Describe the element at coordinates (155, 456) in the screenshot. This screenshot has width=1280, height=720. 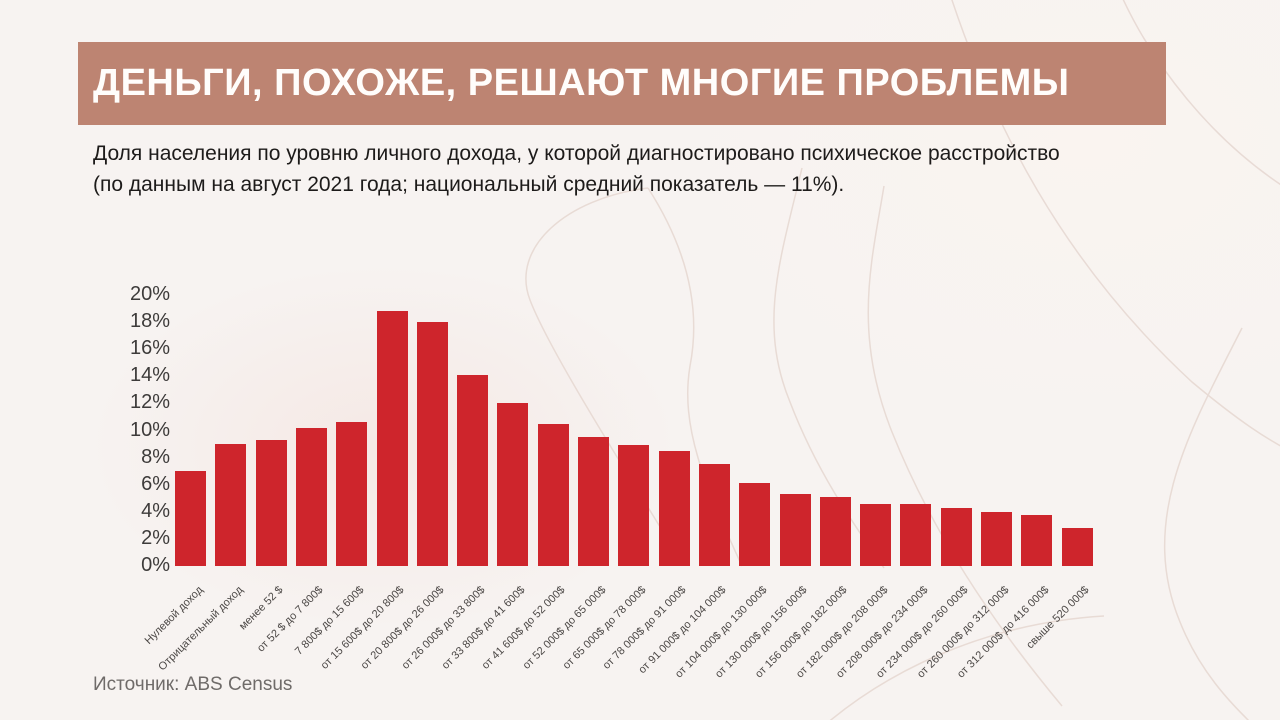
I see `y-axis-tick-label: 8%` at that location.